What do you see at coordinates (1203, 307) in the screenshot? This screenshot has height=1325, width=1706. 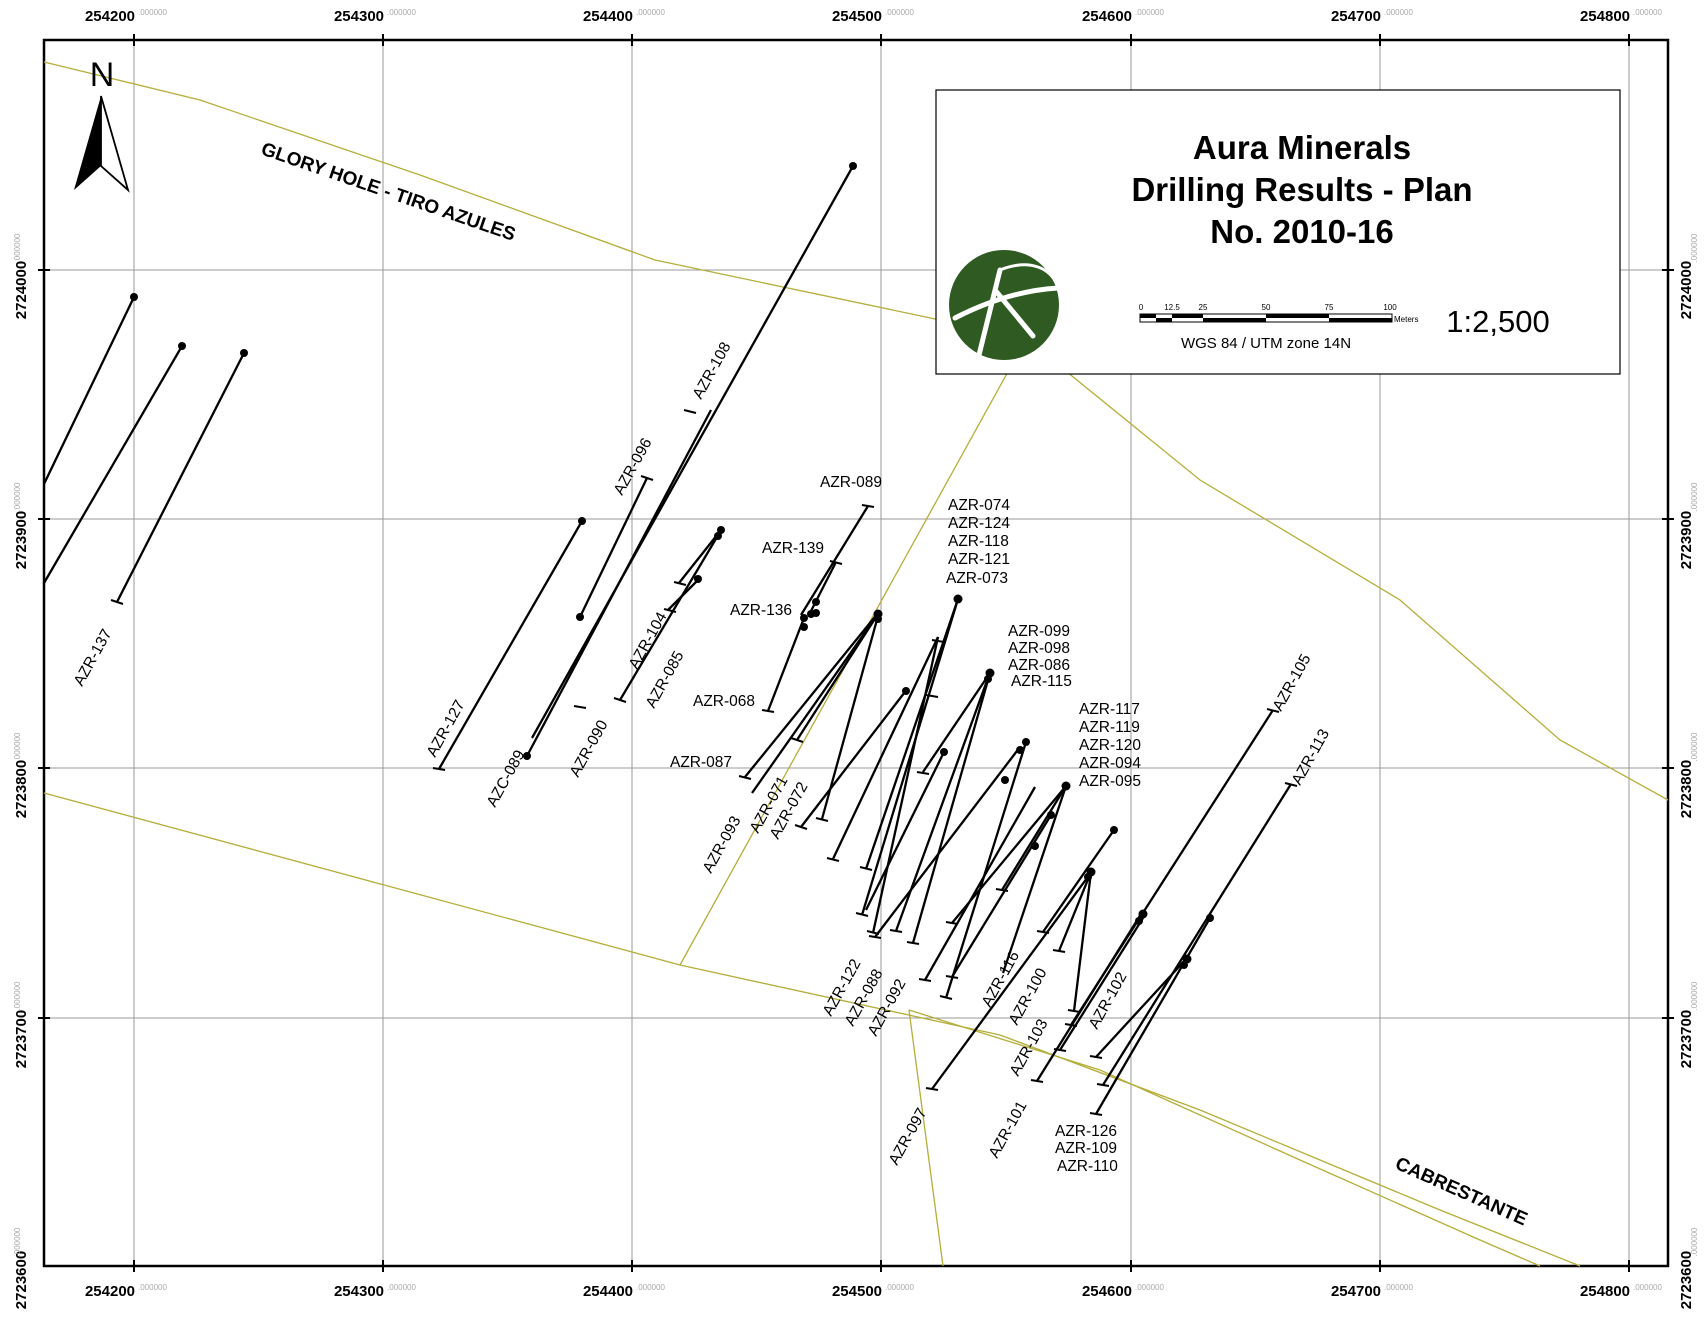 I see `scale-tick-label: 25` at bounding box center [1203, 307].